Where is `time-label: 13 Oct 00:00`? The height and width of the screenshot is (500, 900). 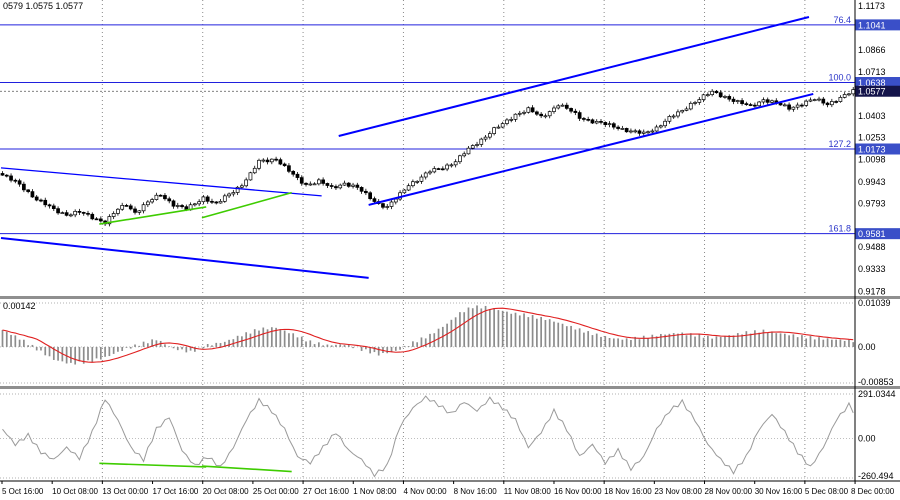
time-label: 13 Oct 00:00 is located at coordinates (125, 491).